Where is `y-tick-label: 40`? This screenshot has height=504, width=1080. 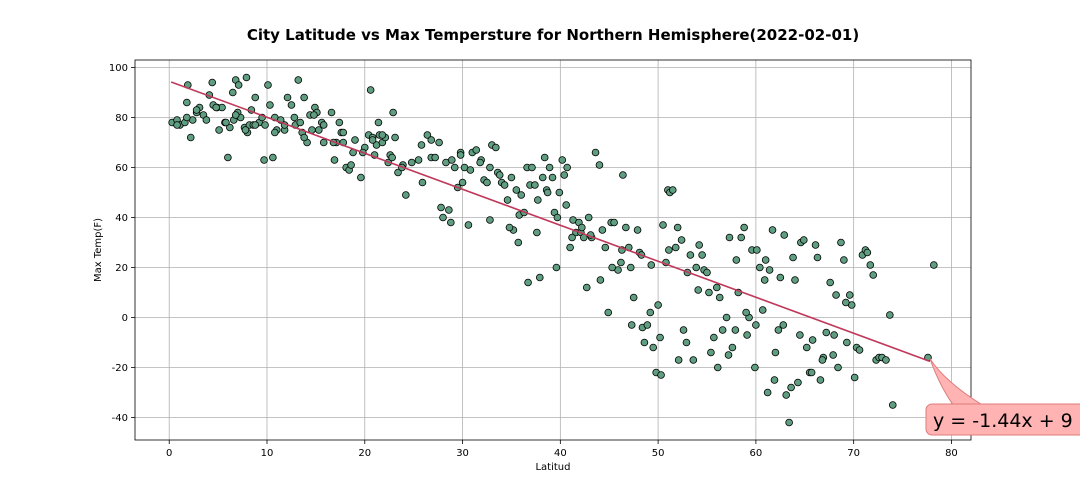 y-tick-label: 40 is located at coordinates (121, 218).